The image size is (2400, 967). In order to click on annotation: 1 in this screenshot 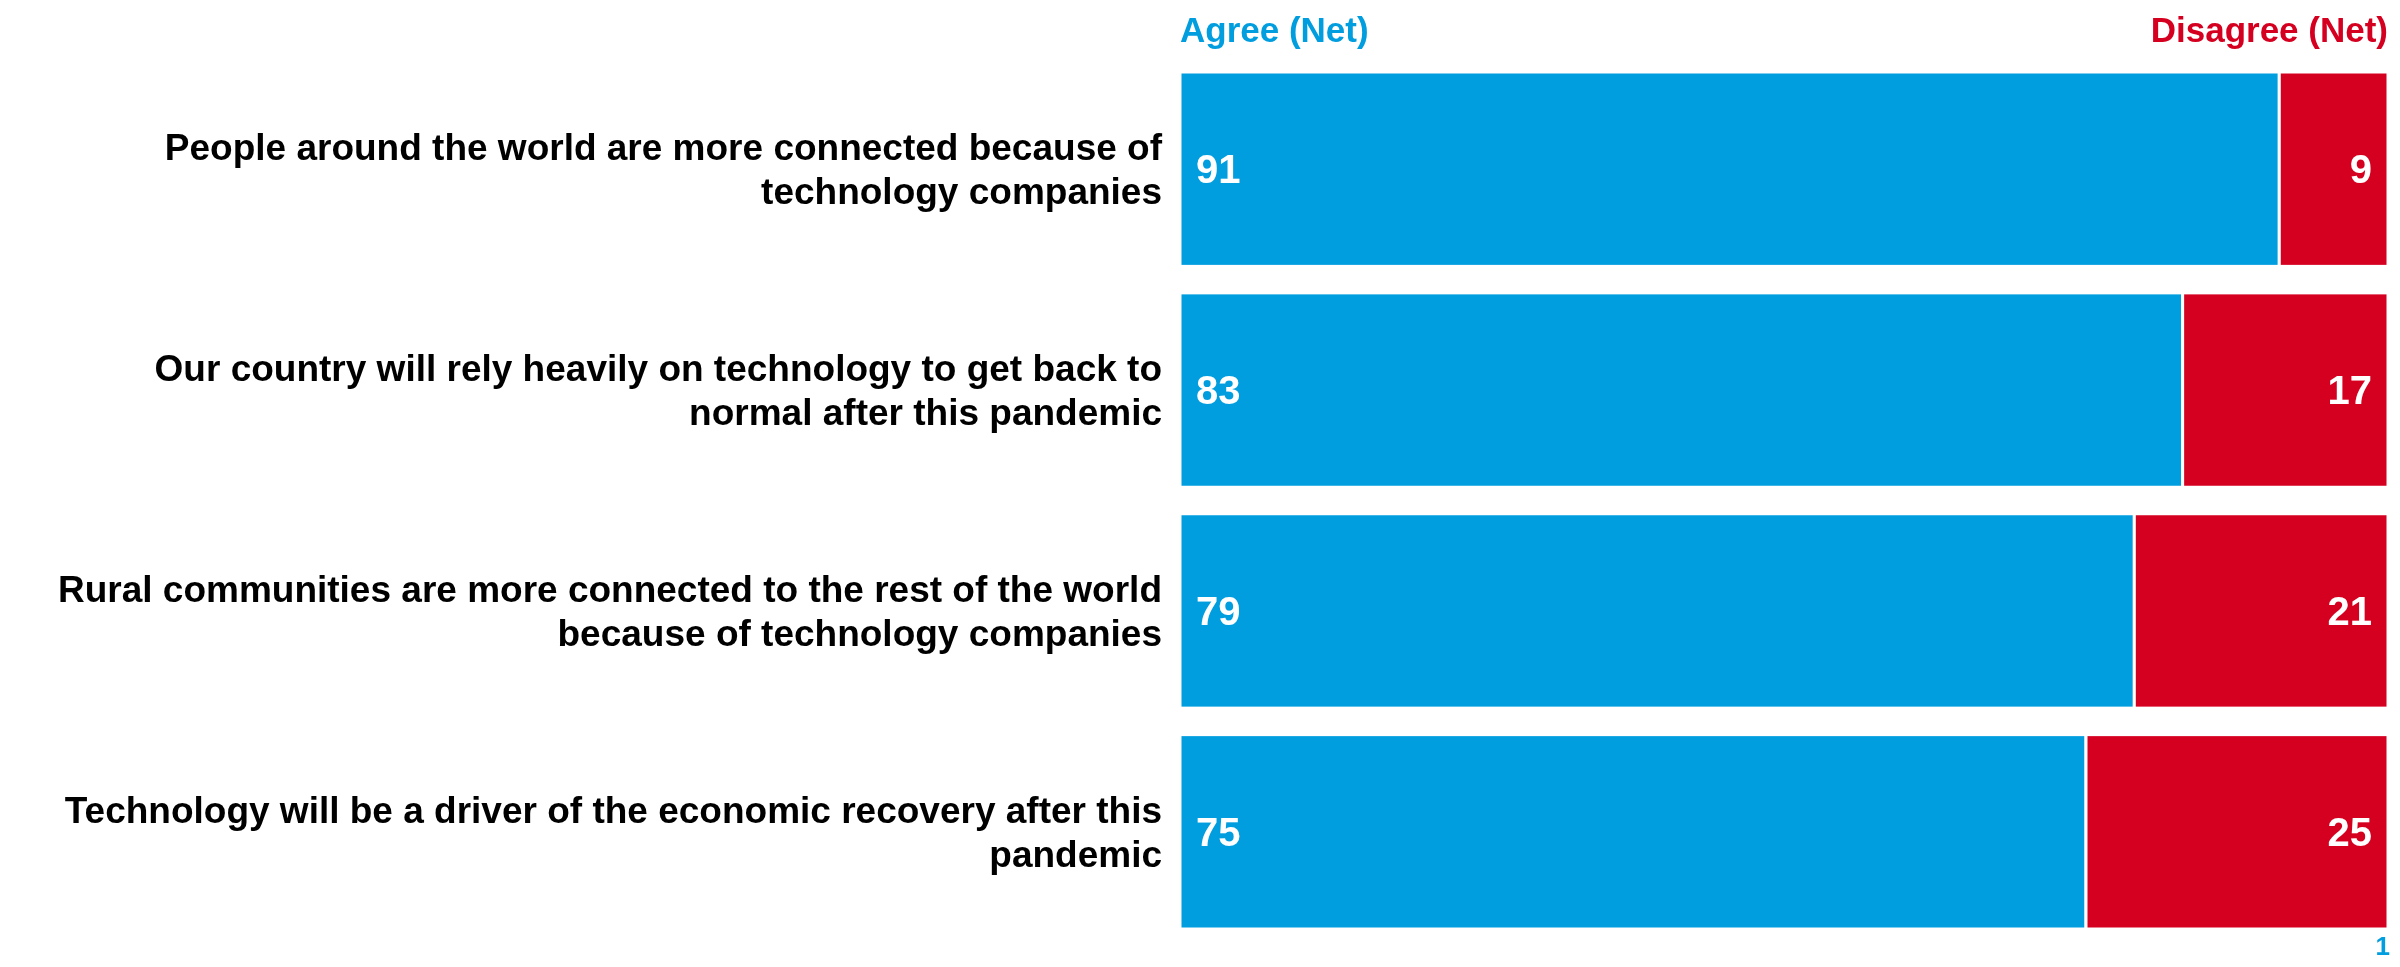, I will do `click(2382, 946)`.